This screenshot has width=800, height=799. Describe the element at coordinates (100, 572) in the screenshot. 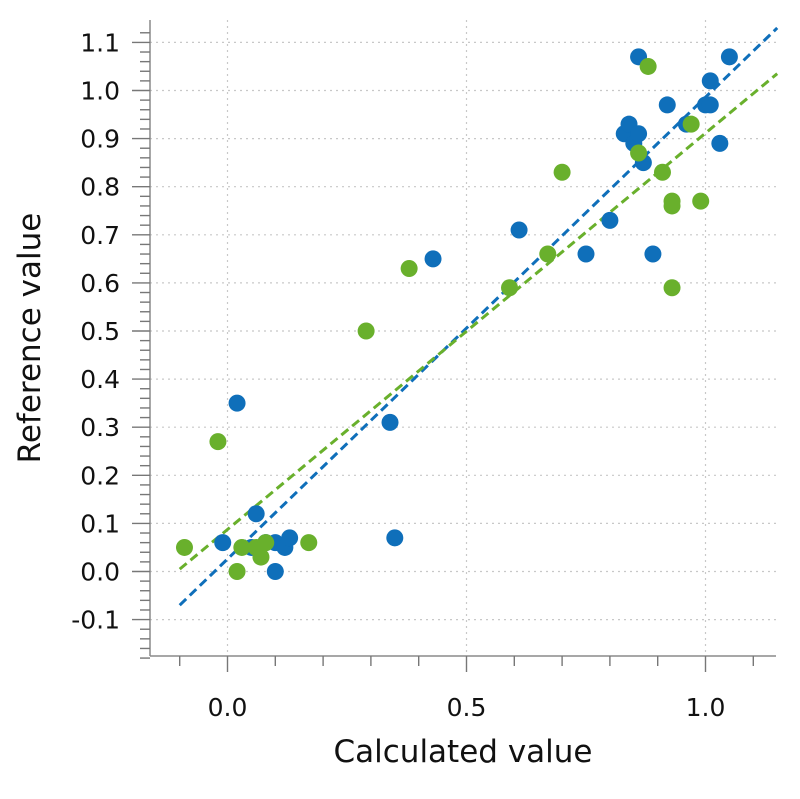

I see `y-tick-label: 0.0` at that location.